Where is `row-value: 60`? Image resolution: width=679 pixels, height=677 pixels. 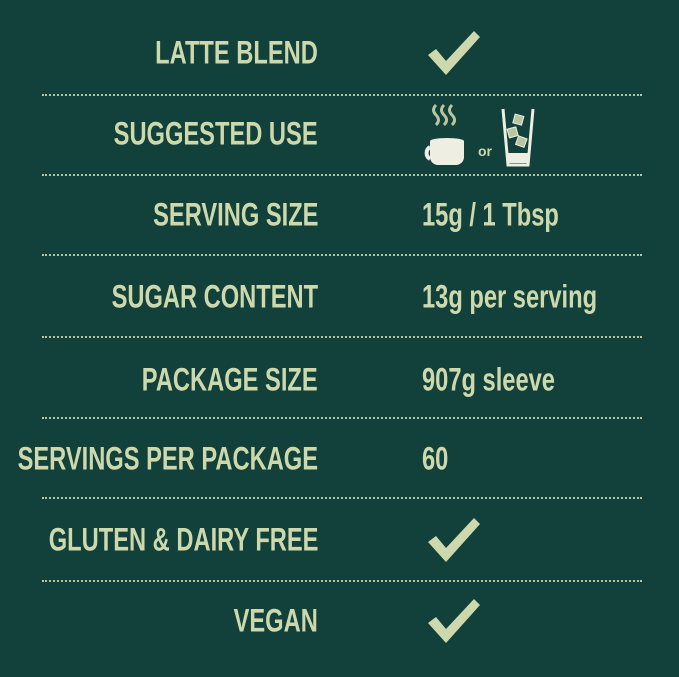
row-value: 60 is located at coordinates (435, 458).